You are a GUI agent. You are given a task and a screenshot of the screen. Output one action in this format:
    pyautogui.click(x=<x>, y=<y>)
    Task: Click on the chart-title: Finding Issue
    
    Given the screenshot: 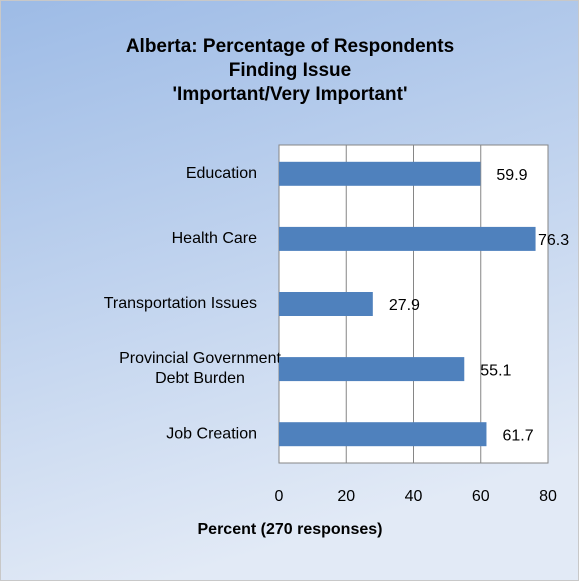 What is the action you would take?
    pyautogui.click(x=290, y=70)
    